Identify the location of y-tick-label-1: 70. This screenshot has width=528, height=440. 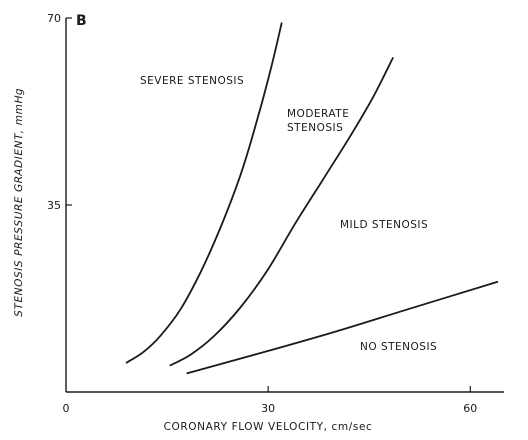
(54, 18).